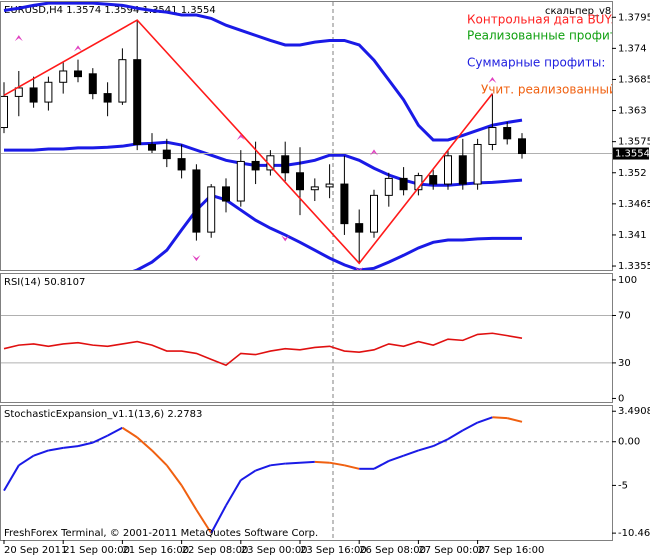  I want to click on y-tick-label: 1.3685, so click(634, 79).